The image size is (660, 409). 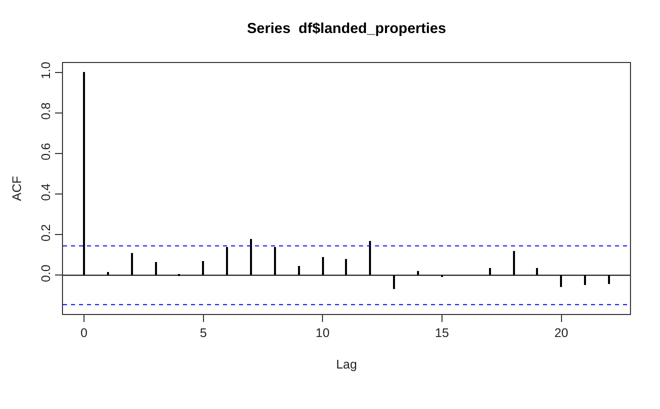 I want to click on y-tick-label: 1.0, so click(x=46, y=71).